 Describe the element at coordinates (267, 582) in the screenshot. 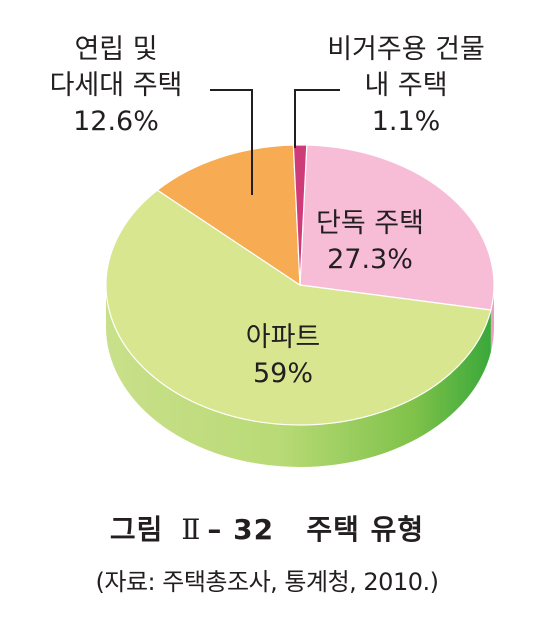

I see `caption-source: (자료: 주택총조사, 통계청, 2010.)` at that location.